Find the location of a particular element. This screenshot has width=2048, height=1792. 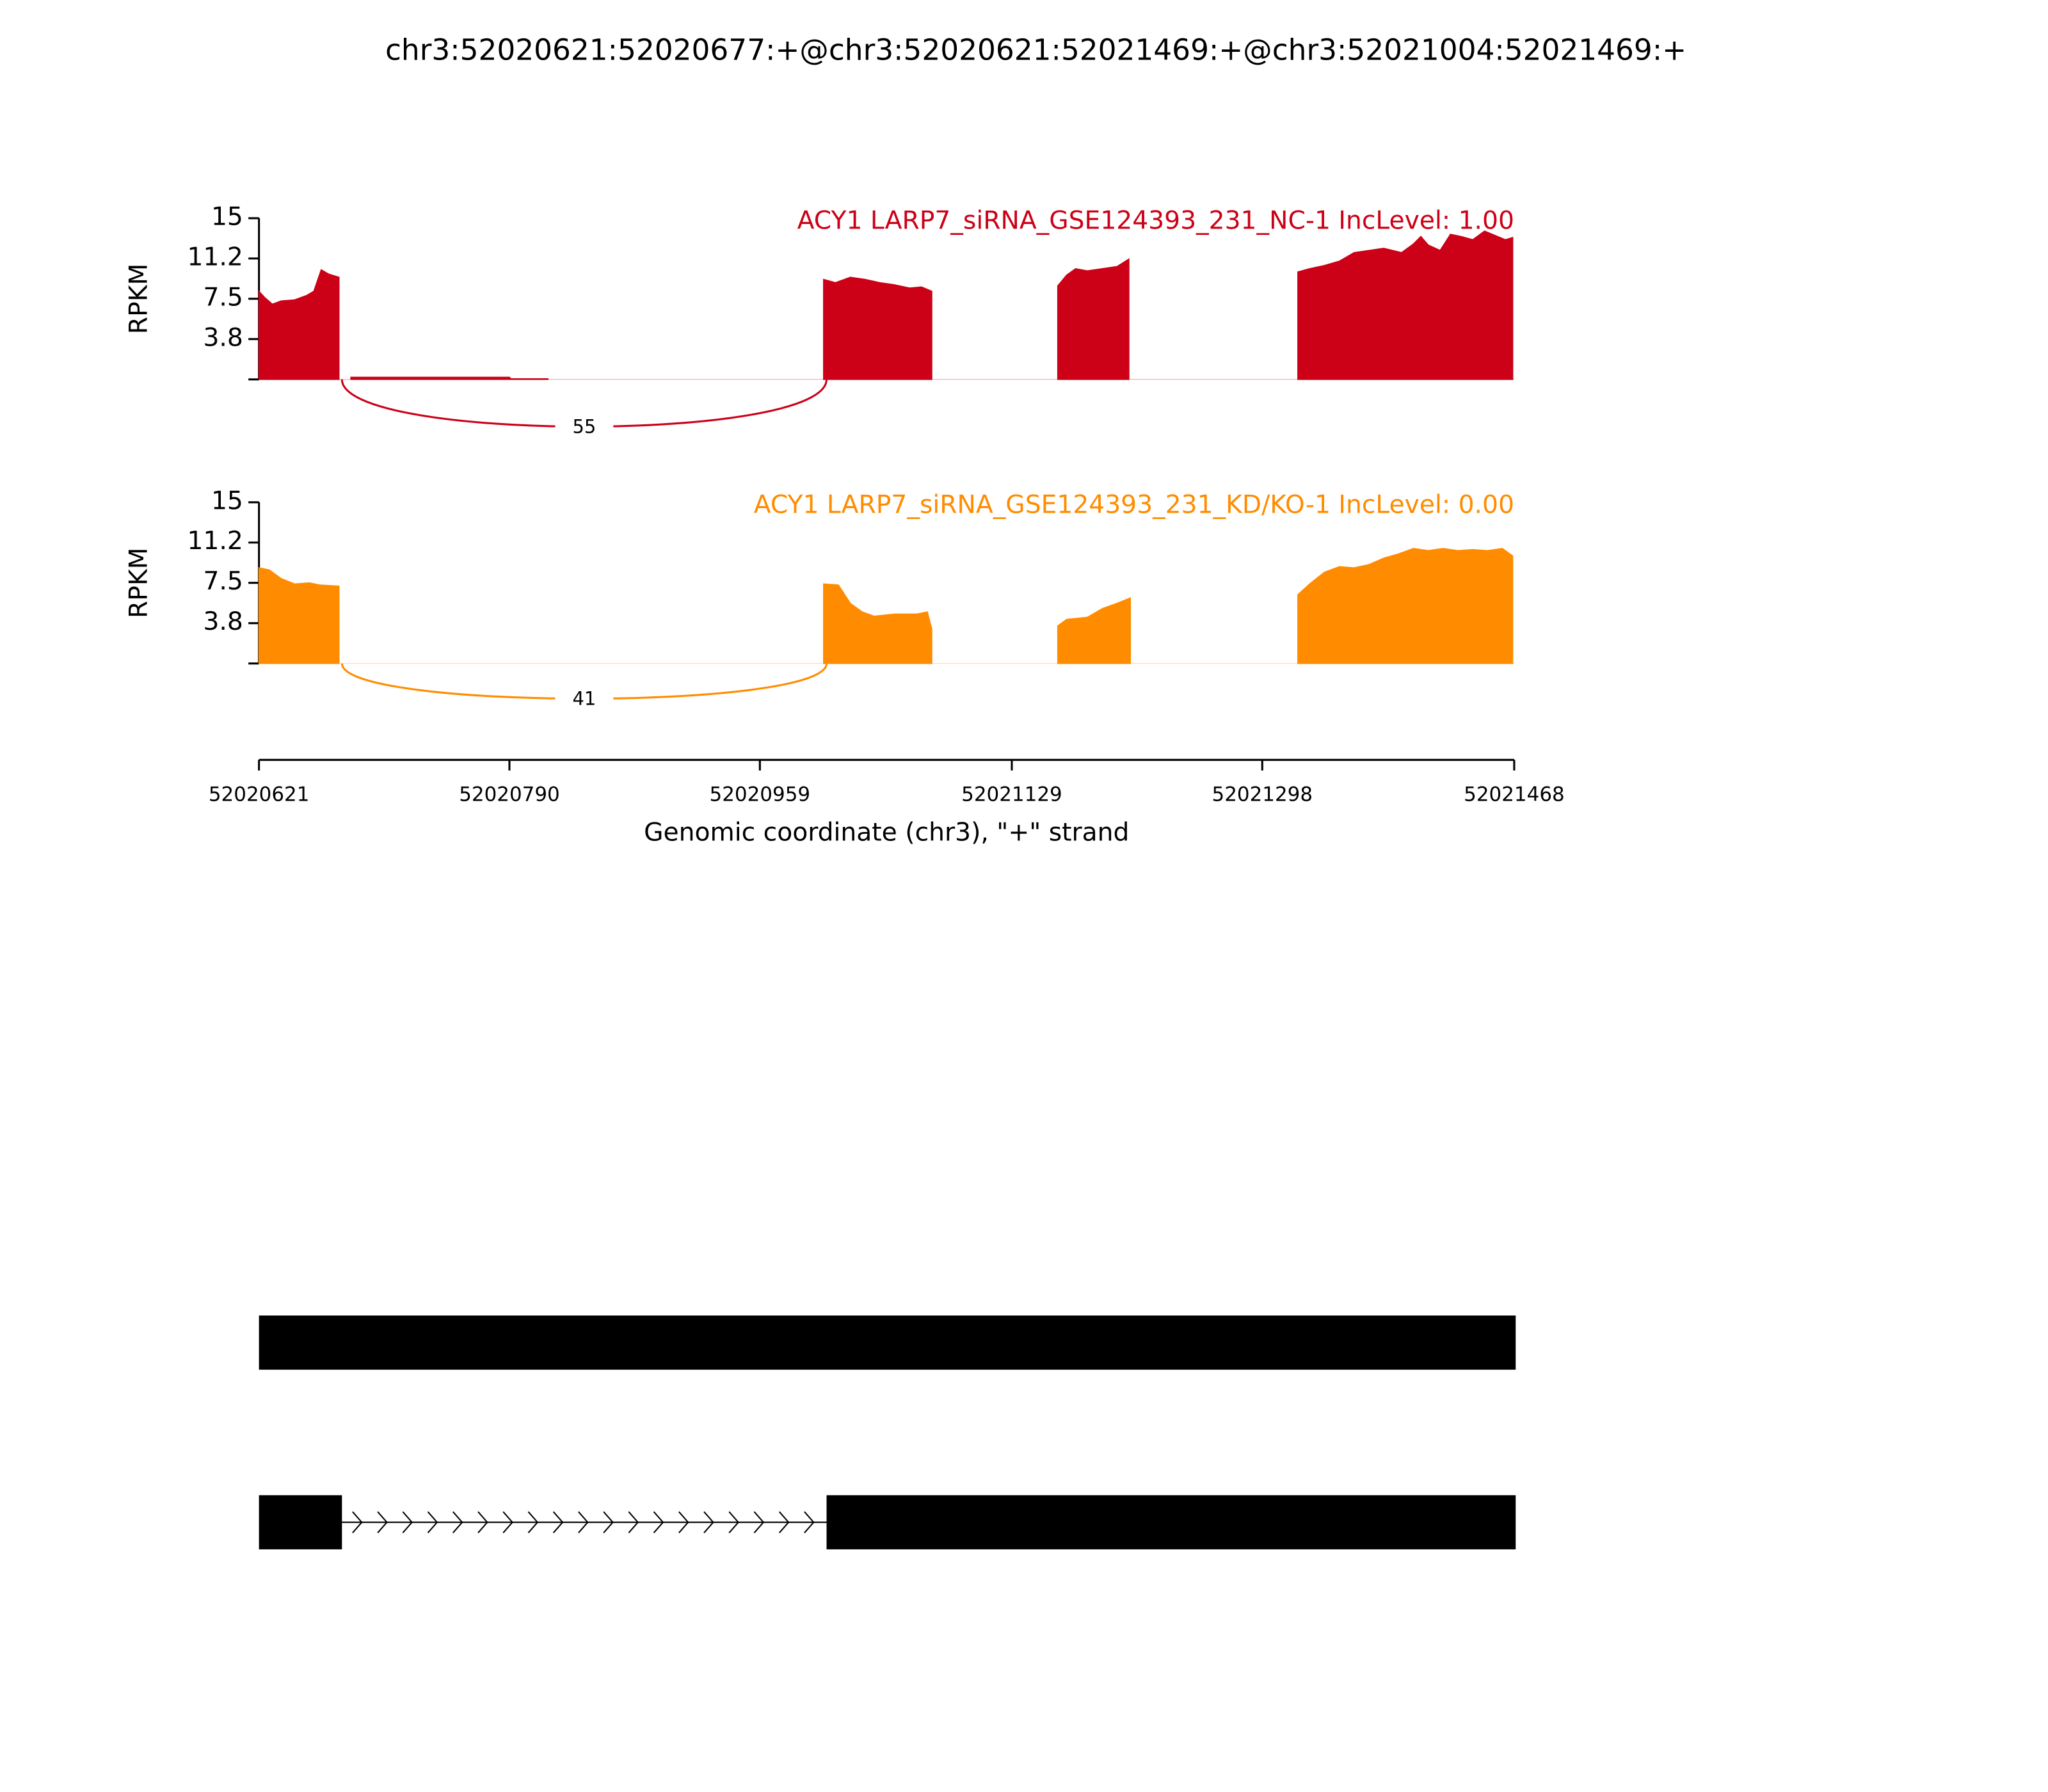

x-tick-label: 52021298 is located at coordinates (1262, 794).